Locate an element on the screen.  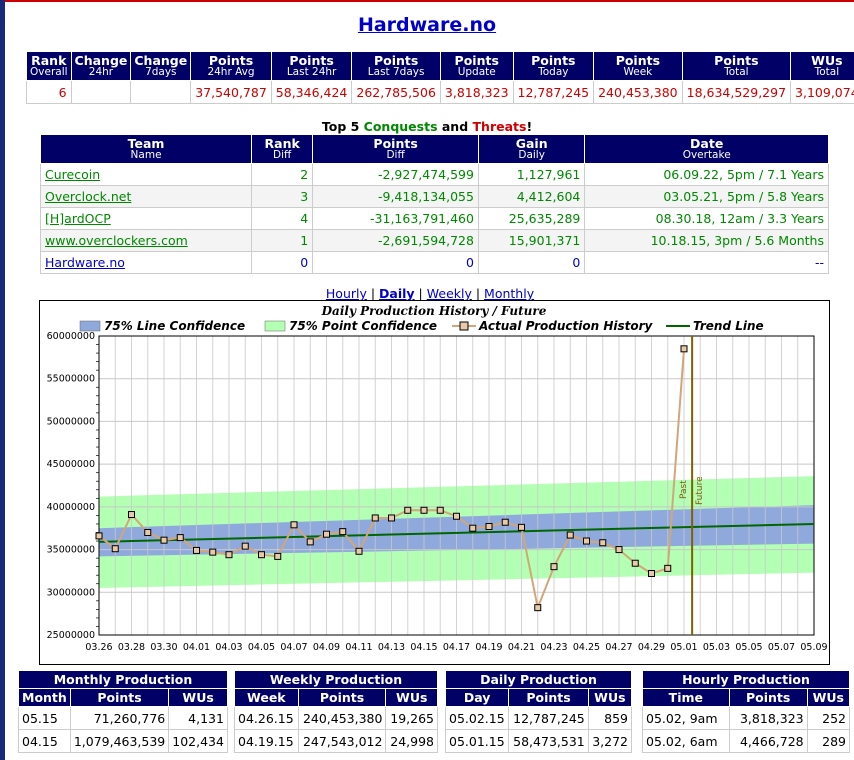
daily-title: Daily Production is located at coordinates (538, 679).